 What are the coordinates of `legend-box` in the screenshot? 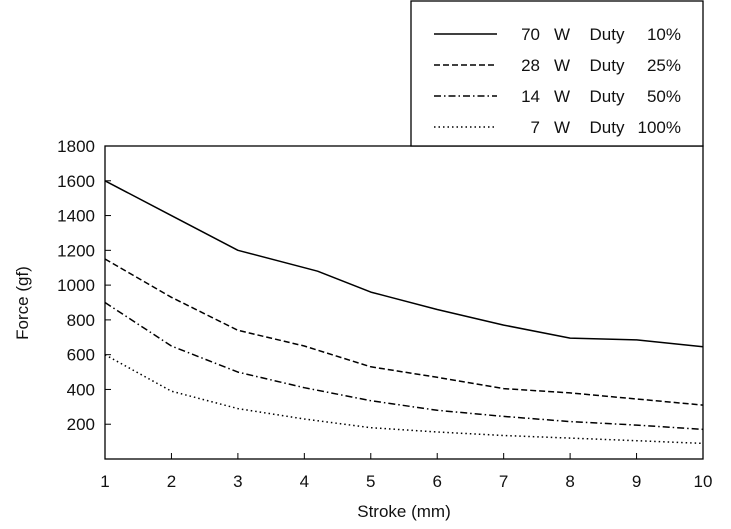 It's located at (557, 73).